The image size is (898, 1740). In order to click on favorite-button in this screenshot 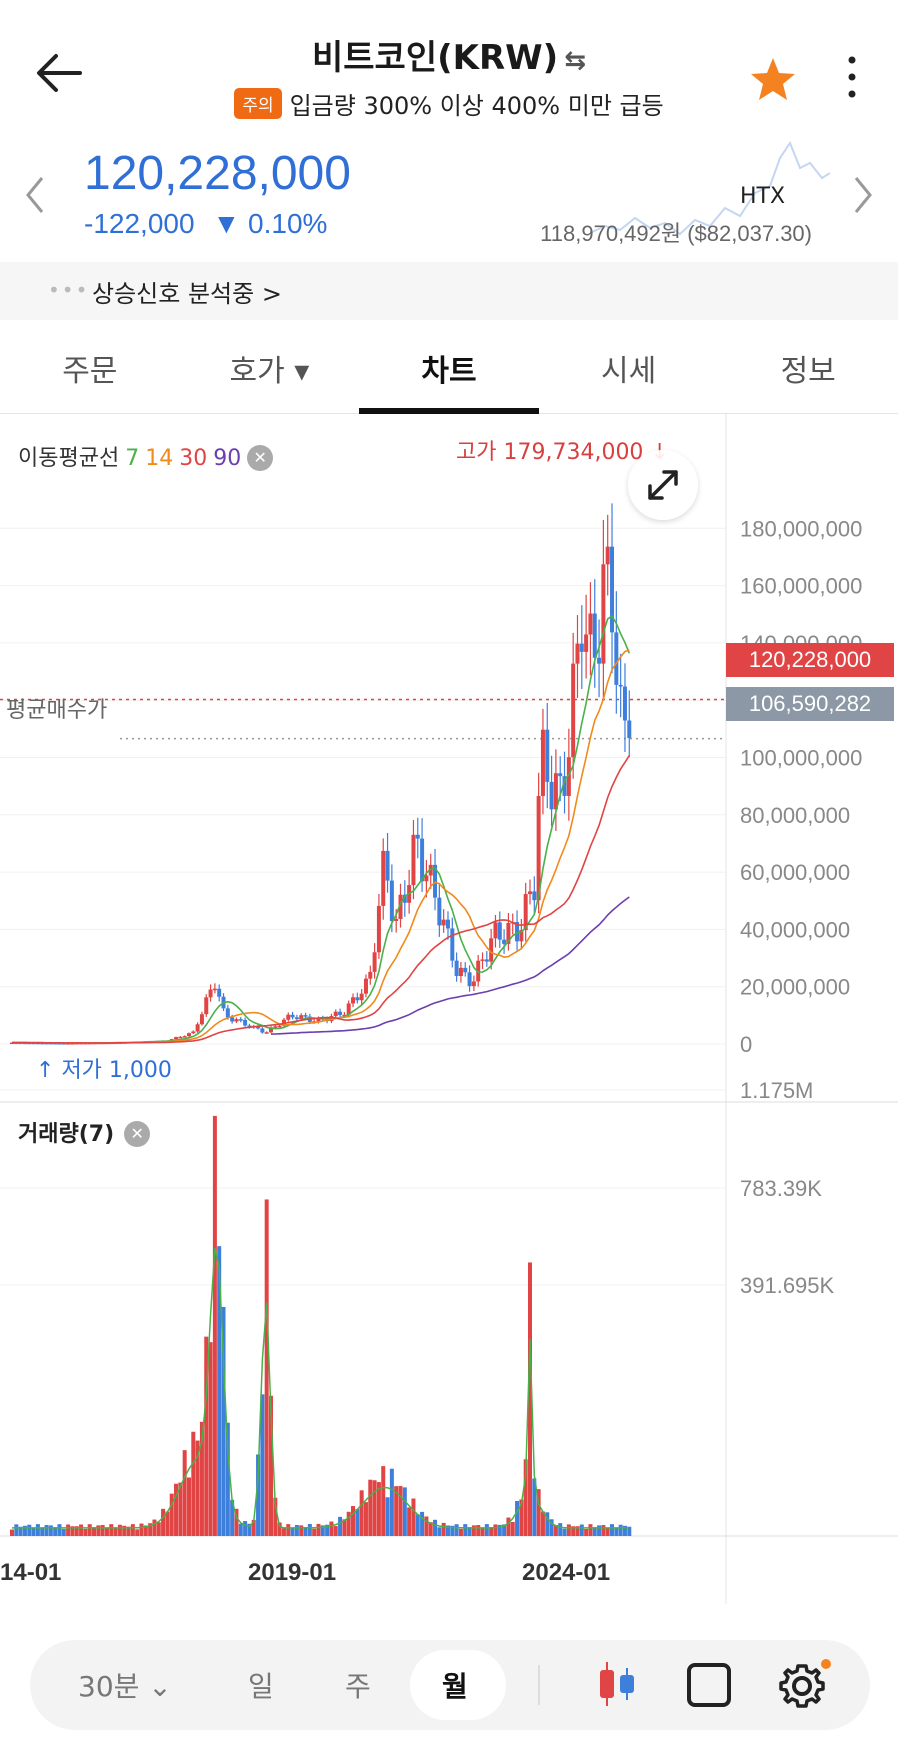, I will do `click(773, 80)`.